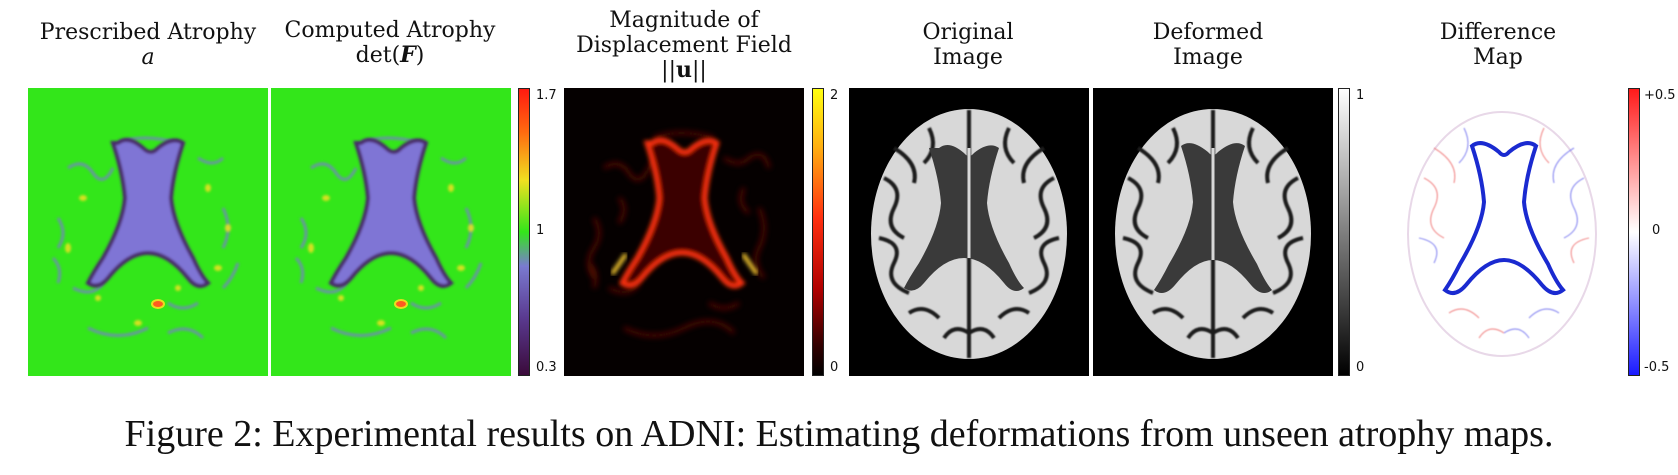  What do you see at coordinates (1504, 232) in the screenshot?
I see `difference-map-image` at bounding box center [1504, 232].